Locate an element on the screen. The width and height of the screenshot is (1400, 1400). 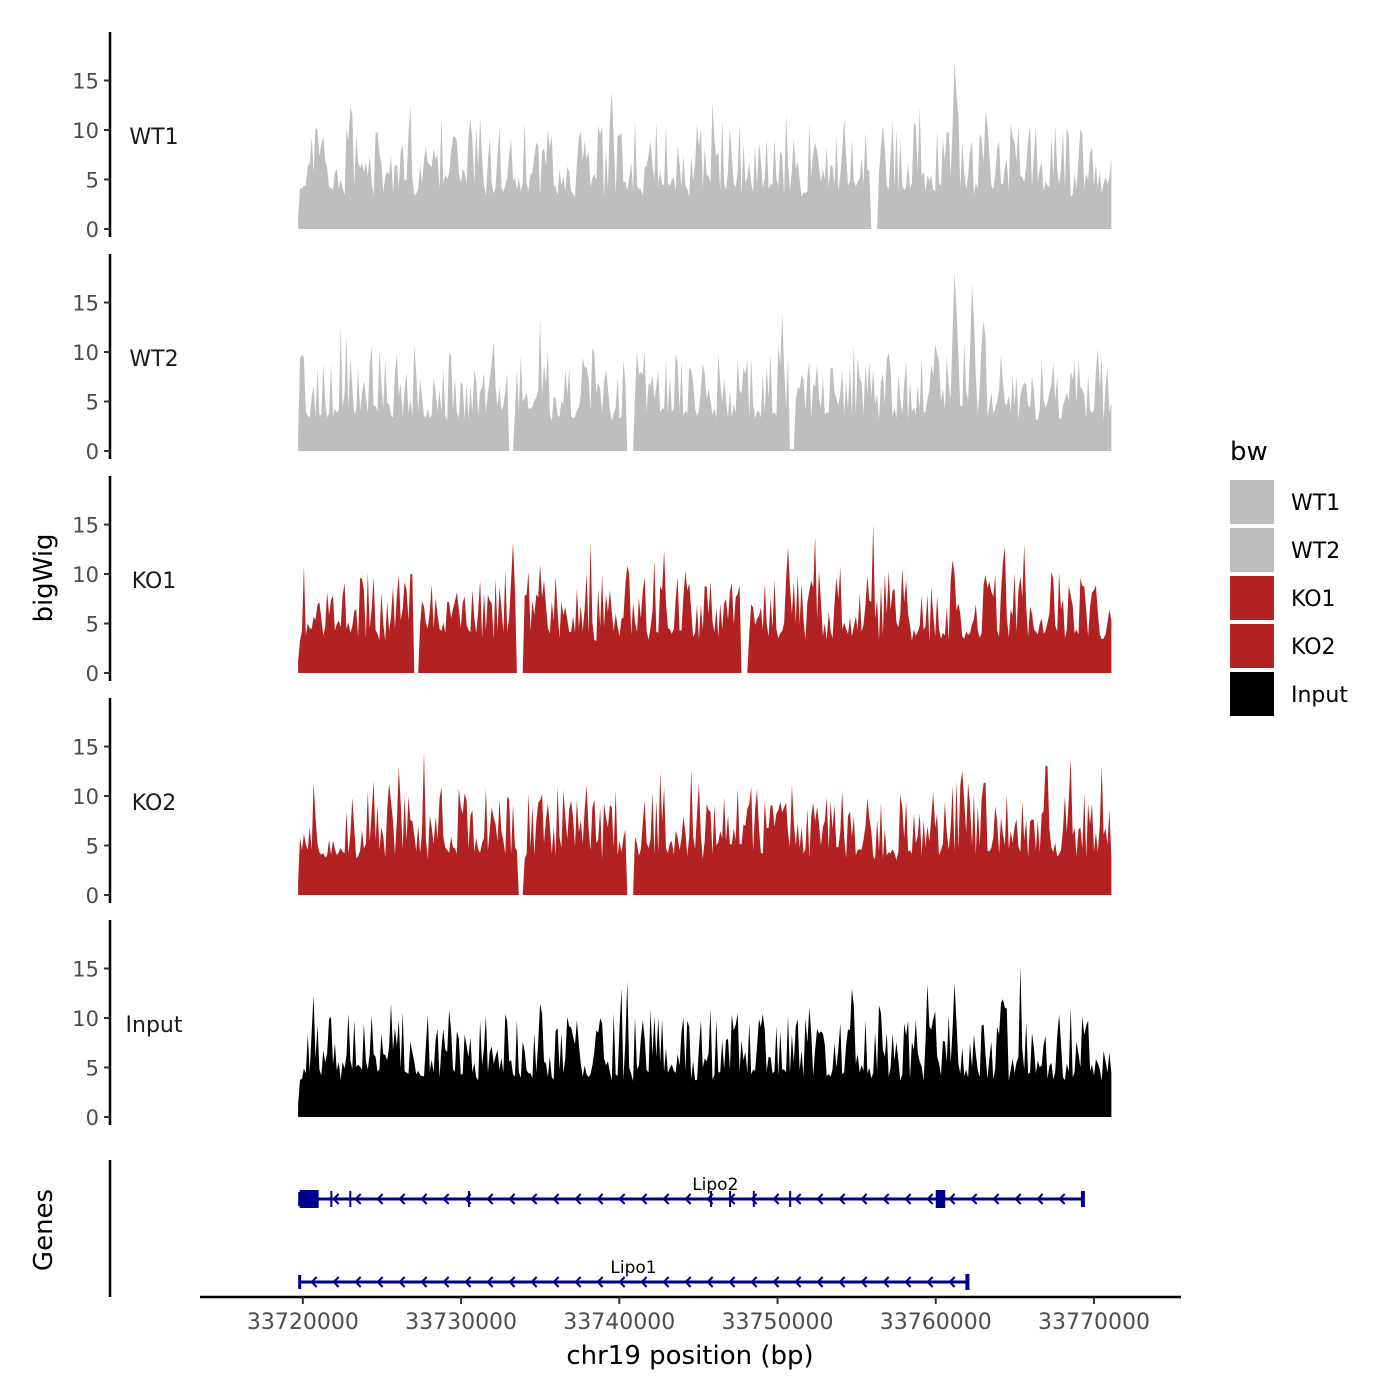
legend-entry-wt1: WT1 is located at coordinates (1285, 502).